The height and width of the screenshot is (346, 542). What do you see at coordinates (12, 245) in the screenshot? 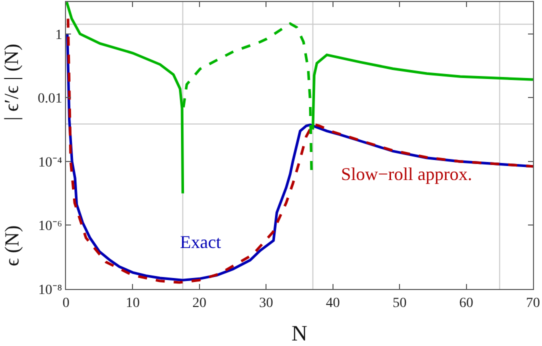
I see `y-axis-title: ϵ (N)` at bounding box center [12, 245].